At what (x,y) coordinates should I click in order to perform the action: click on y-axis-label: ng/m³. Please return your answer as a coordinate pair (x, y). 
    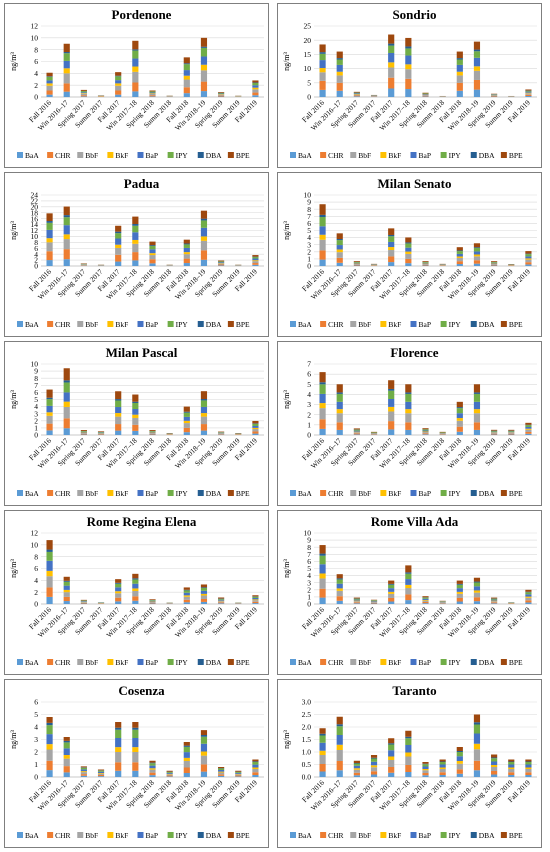
    Looking at the image, I should click on (13, 567).